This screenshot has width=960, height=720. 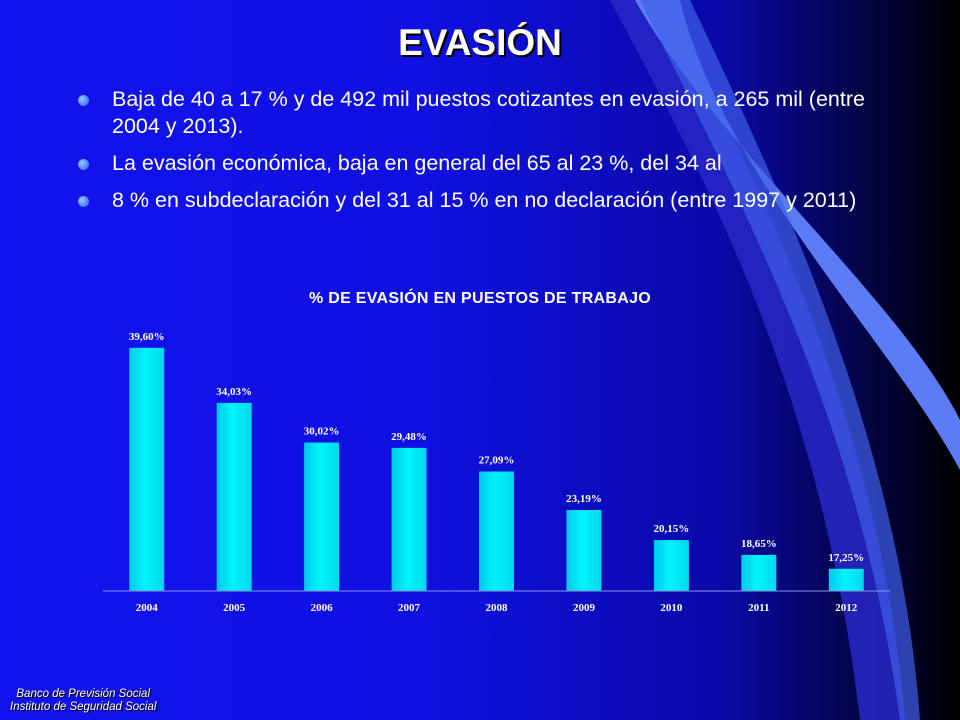 What do you see at coordinates (480, 298) in the screenshot?
I see `chart-title: % DE EVASIÓN EN PUESTOS DE TRABAJO` at bounding box center [480, 298].